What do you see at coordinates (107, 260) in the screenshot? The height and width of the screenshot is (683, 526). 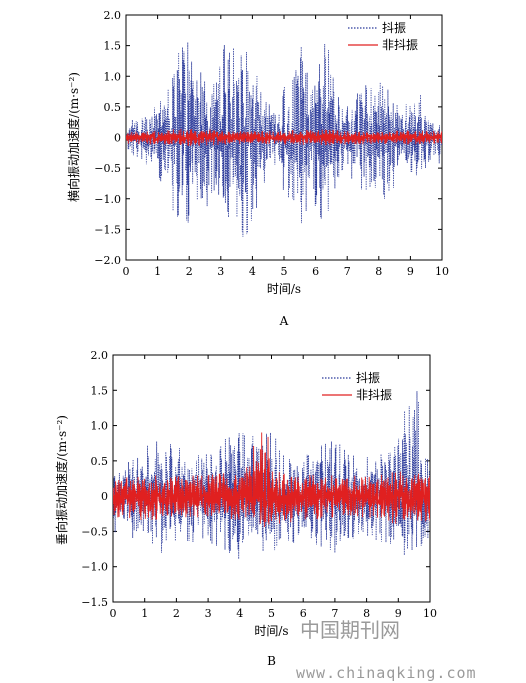 I see `y-tick-label: −2.0` at bounding box center [107, 260].